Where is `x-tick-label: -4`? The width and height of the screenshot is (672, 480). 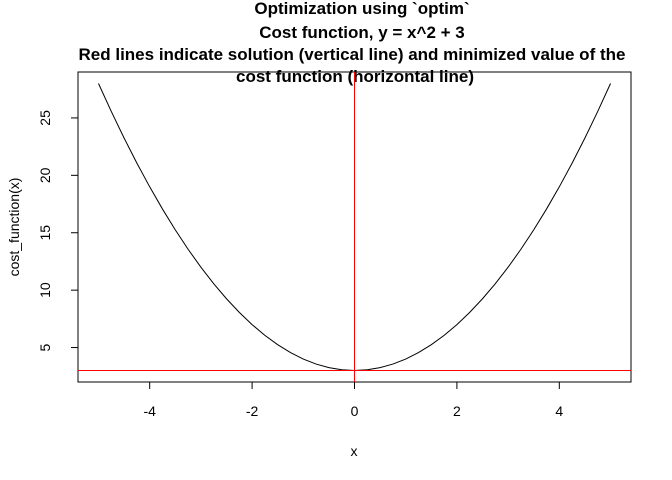 x-tick-label: -4 is located at coordinates (149, 411).